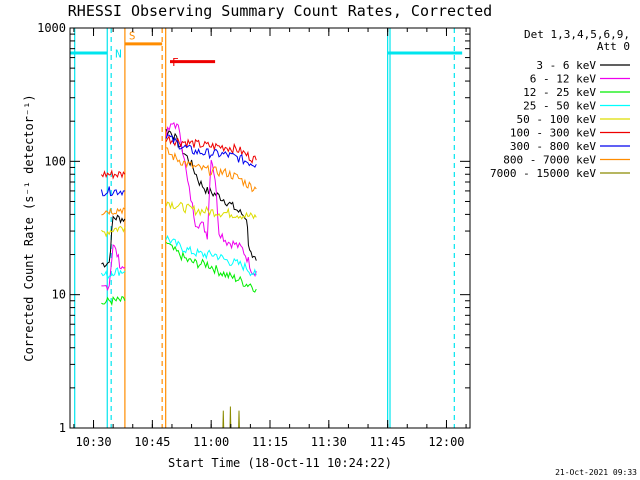  I want to click on timestamp: 21-Oct-2021 09:33, so click(596, 472).